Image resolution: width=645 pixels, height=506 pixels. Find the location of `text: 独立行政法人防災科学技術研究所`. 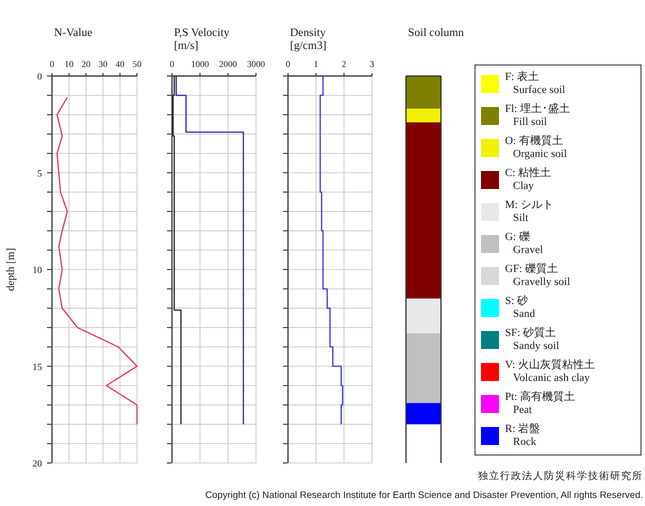

text: 独立行政法人防災科学技術研究所 is located at coordinates (560, 476).